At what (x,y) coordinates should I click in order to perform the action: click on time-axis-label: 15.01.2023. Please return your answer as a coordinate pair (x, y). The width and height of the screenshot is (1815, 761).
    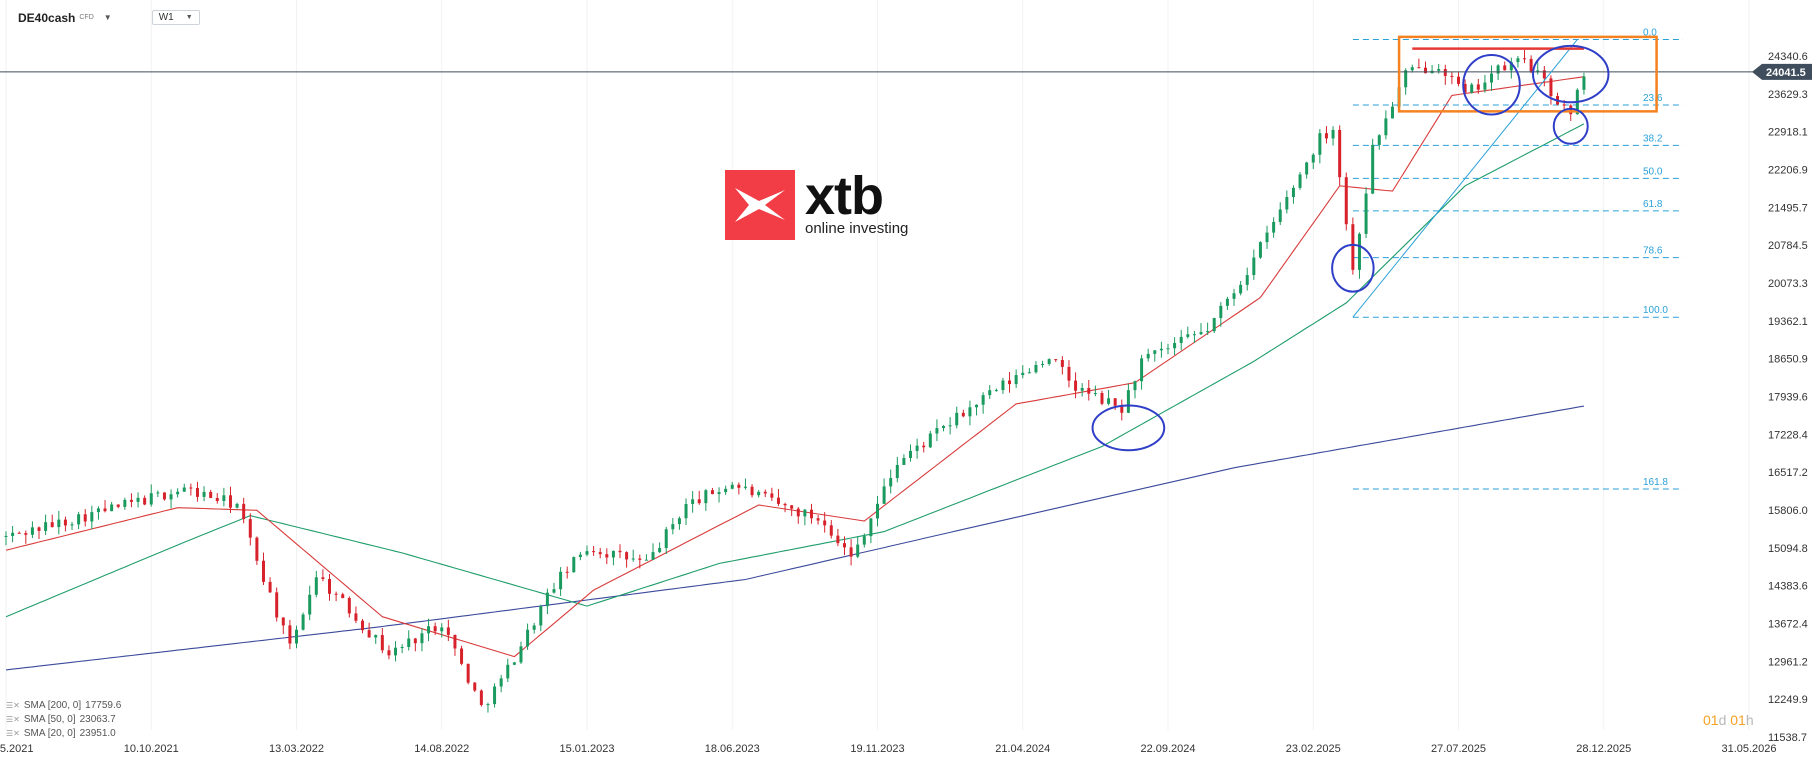
    Looking at the image, I should click on (586, 749).